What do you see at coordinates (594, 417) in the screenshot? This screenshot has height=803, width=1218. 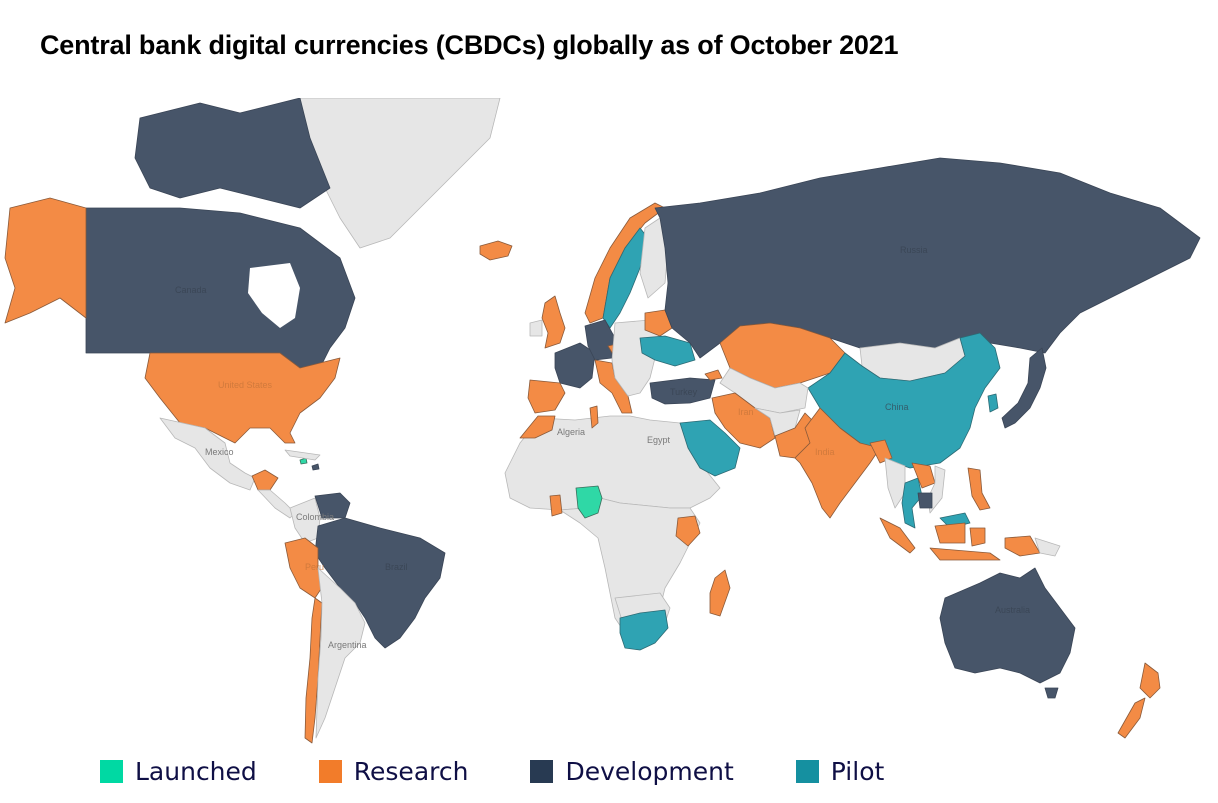 I see `country-tunisia` at bounding box center [594, 417].